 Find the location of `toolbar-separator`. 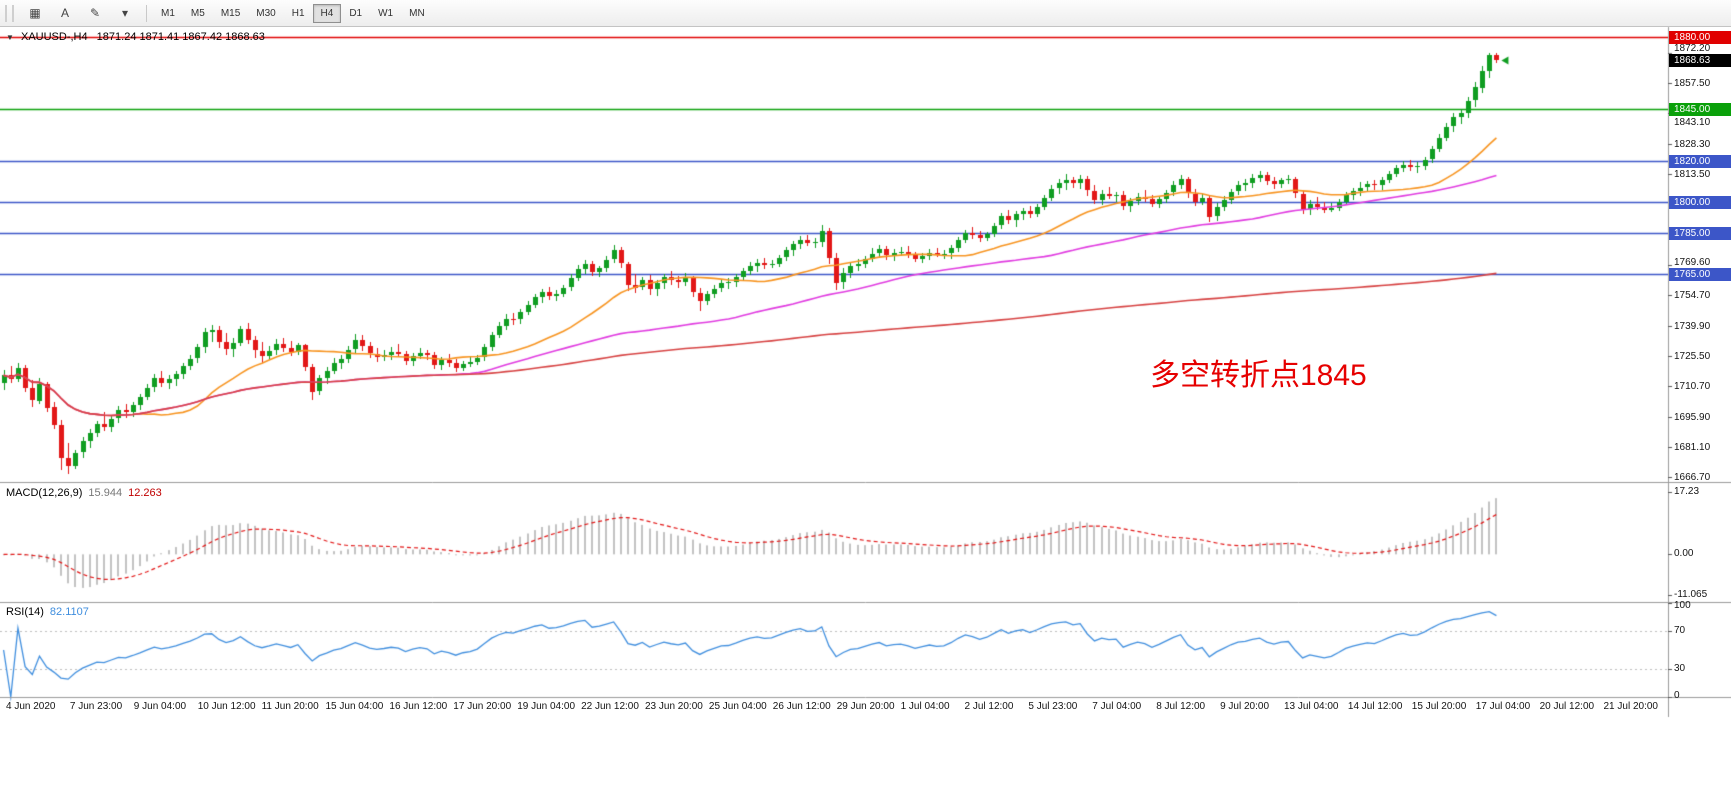

toolbar-separator is located at coordinates (146, 13).